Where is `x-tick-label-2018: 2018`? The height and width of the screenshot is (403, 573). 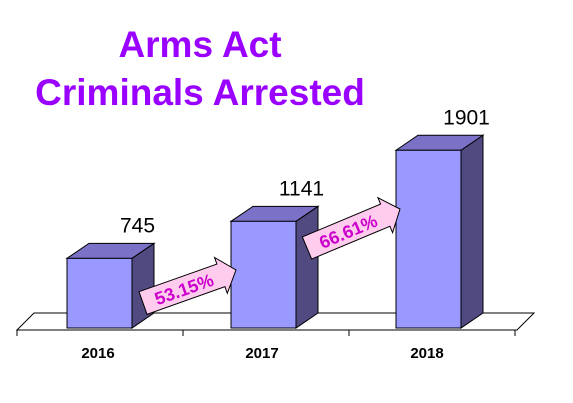 x-tick-label-2018: 2018 is located at coordinates (426, 353).